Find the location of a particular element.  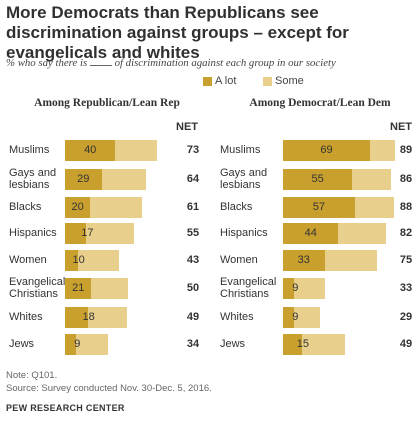

net-value-women-republican: 43 is located at coordinates (193, 260).